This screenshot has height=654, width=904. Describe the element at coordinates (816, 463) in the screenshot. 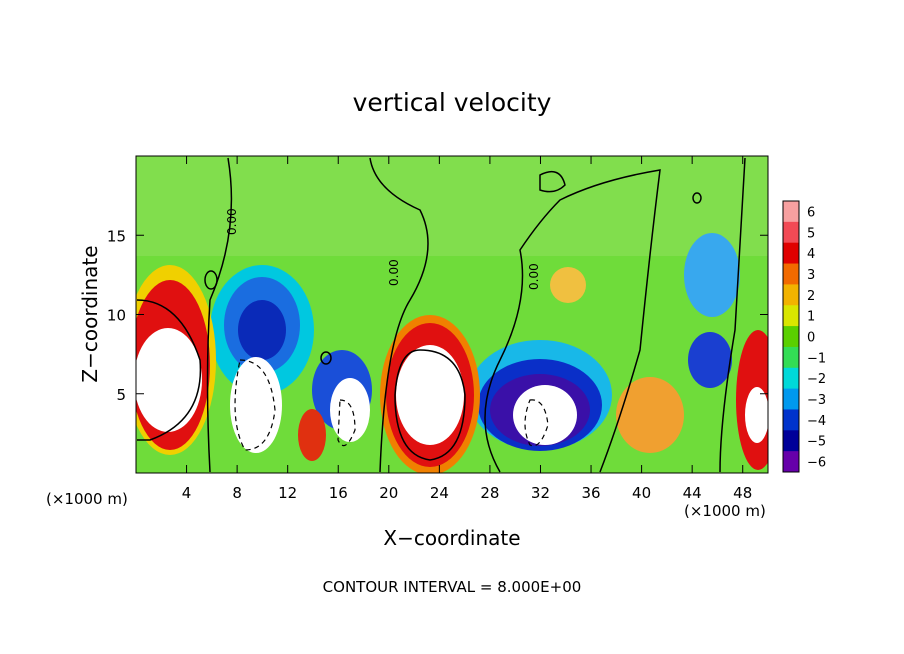

I see `colorbar-label: −6` at that location.